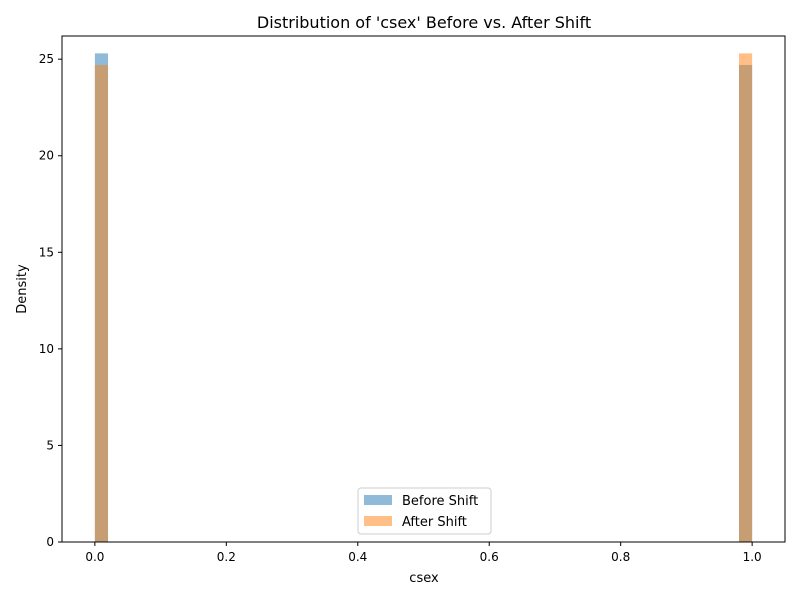 The image size is (800, 600). I want to click on x-tick-label: 1.0, so click(752, 557).